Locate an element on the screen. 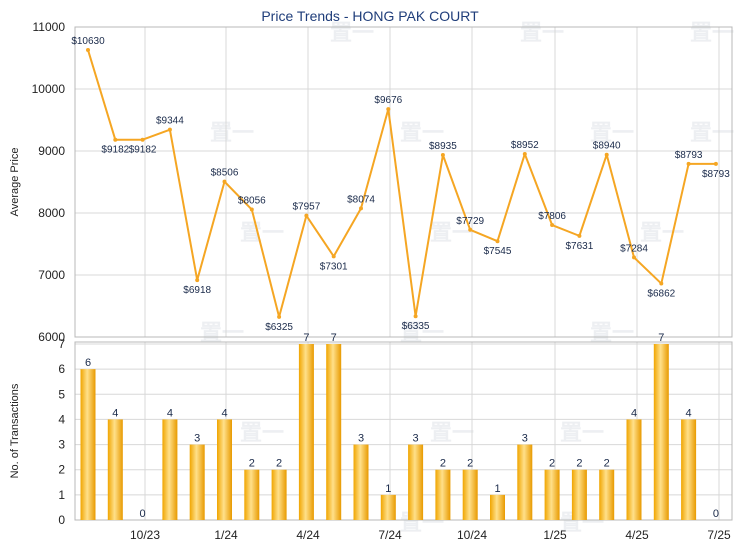 This screenshot has width=740, height=550. x-tick-label: 1/24 is located at coordinates (226, 535).